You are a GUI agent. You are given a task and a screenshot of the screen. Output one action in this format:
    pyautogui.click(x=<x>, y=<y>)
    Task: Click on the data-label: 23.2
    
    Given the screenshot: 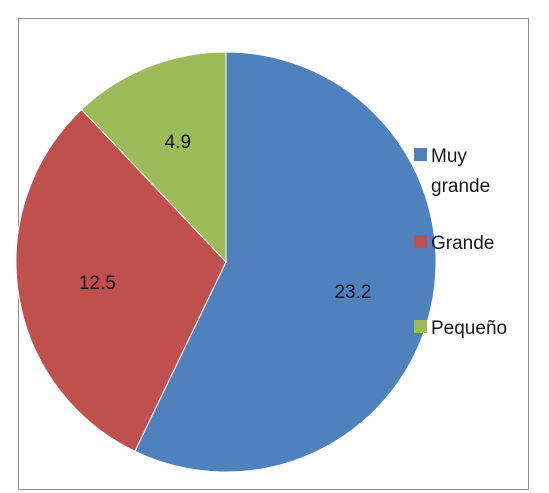 What is the action you would take?
    pyautogui.click(x=352, y=292)
    